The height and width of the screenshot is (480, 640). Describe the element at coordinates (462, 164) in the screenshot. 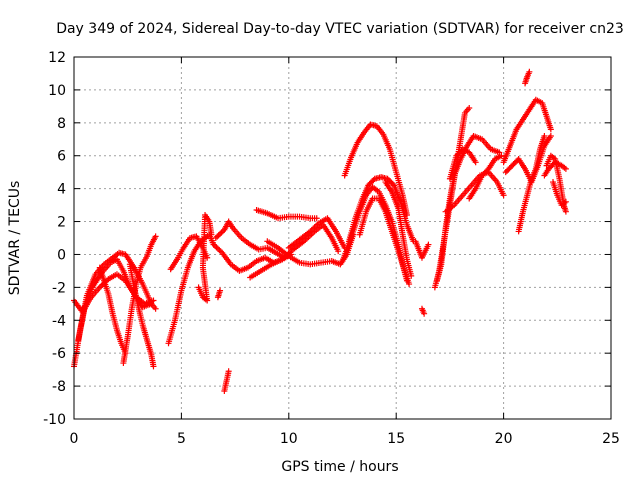

I see `series-s25` at that location.